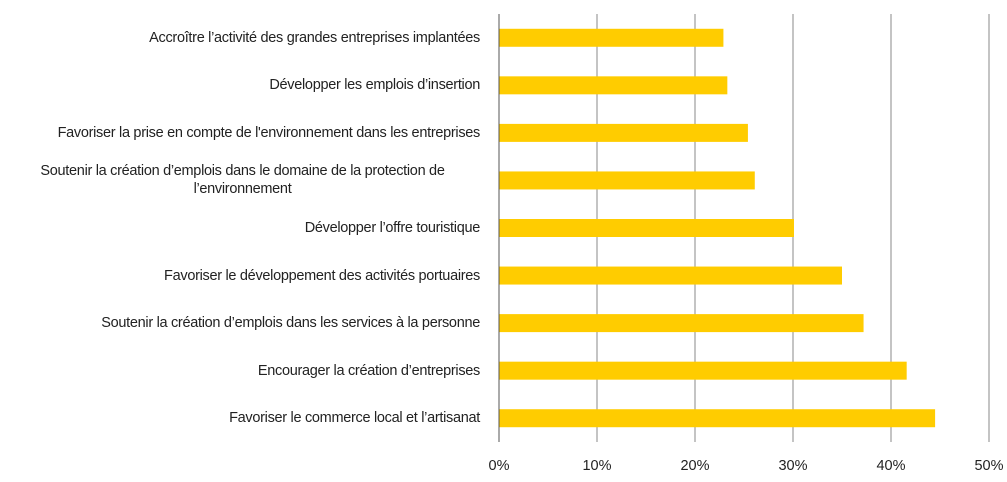  Describe the element at coordinates (374, 85) in the screenshot. I see `y-tick-label: Développer les emplois d’insertion` at that location.